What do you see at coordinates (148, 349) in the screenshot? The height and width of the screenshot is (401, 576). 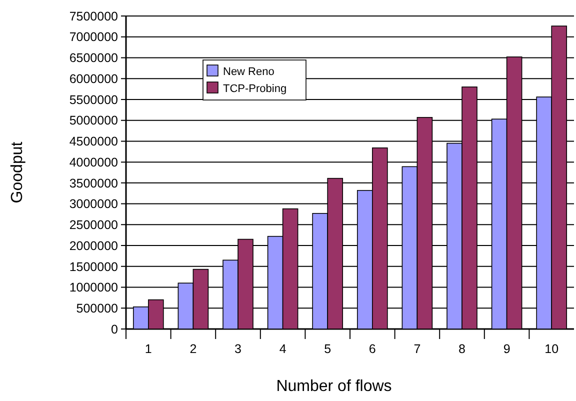 I see `x-tick-label: 1` at bounding box center [148, 349].